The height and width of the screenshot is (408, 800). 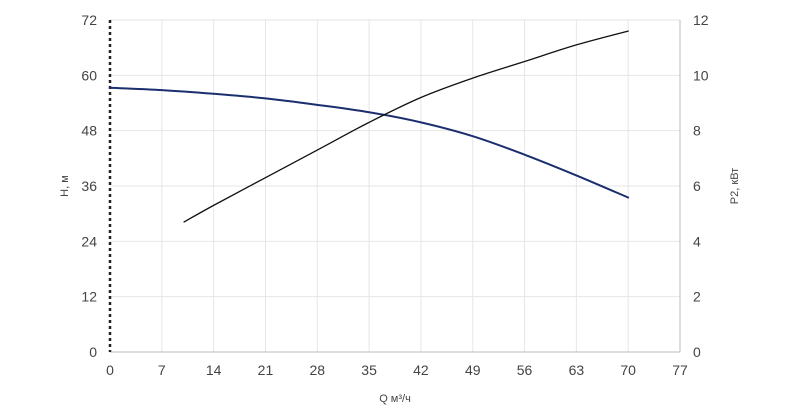 What do you see at coordinates (680, 370) in the screenshot?
I see `x-tick-label-11: 77` at bounding box center [680, 370].